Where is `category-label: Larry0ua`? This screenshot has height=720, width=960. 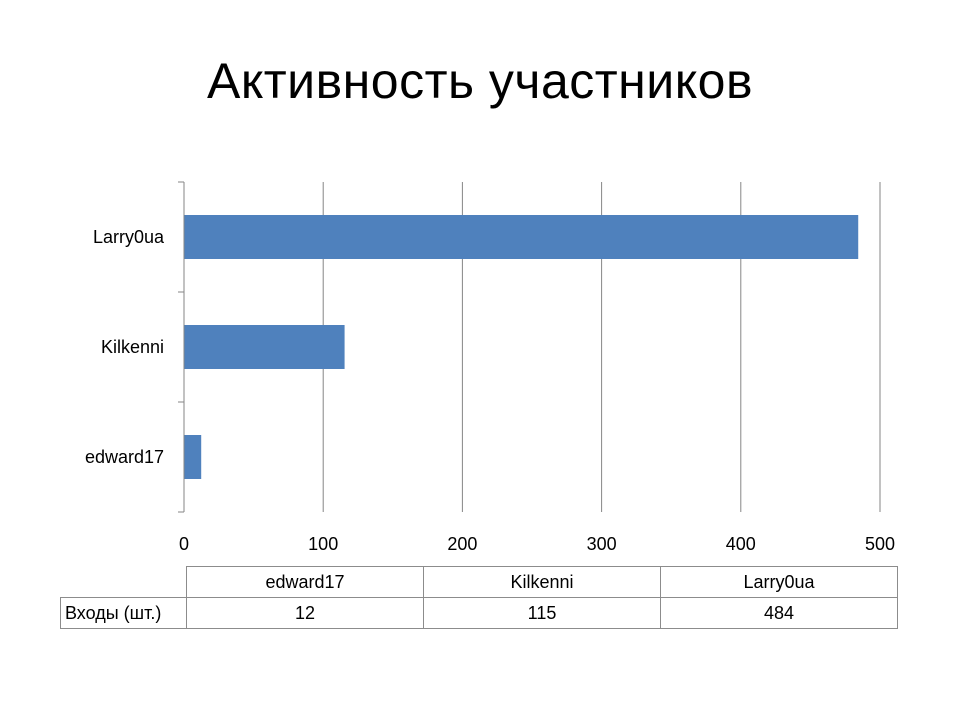
category-label: Larry0ua is located at coordinates (129, 237).